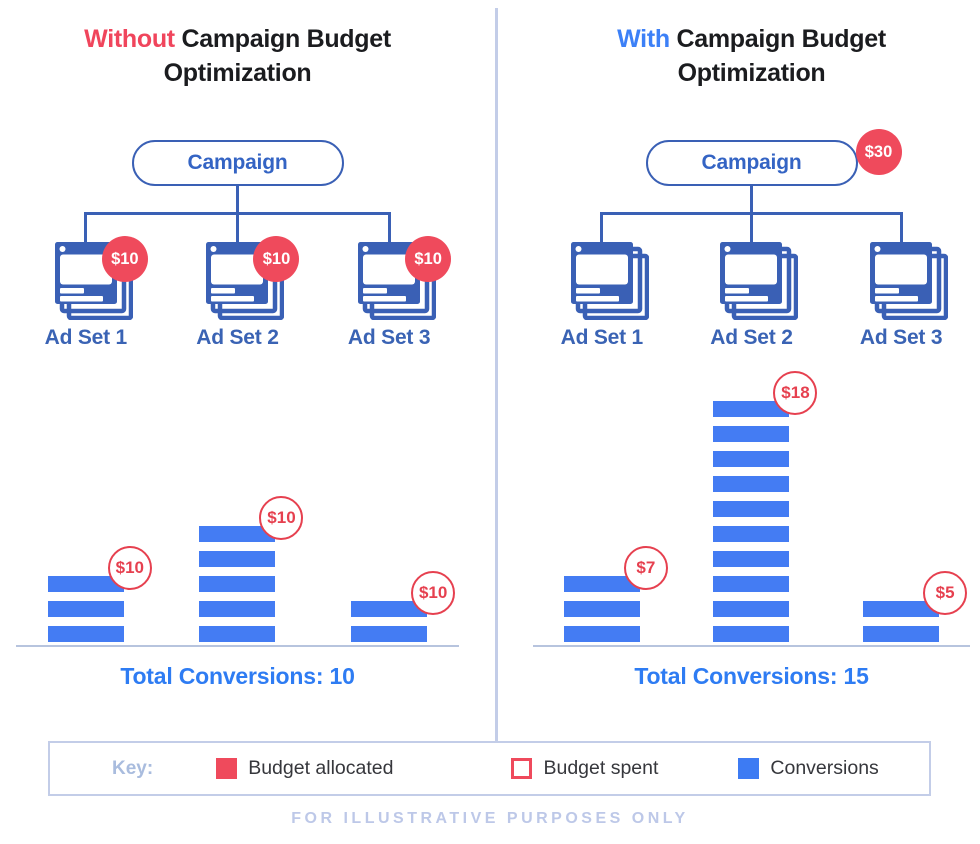 The image size is (980, 844). I want to click on ad-set-item: Ad Set 3, so click(901, 296).